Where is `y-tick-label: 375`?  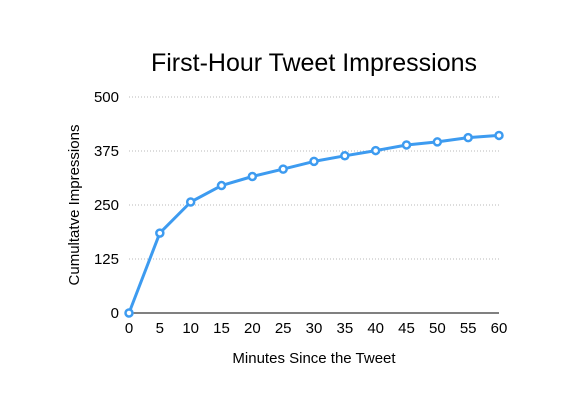
y-tick-label: 375 is located at coordinates (106, 151).